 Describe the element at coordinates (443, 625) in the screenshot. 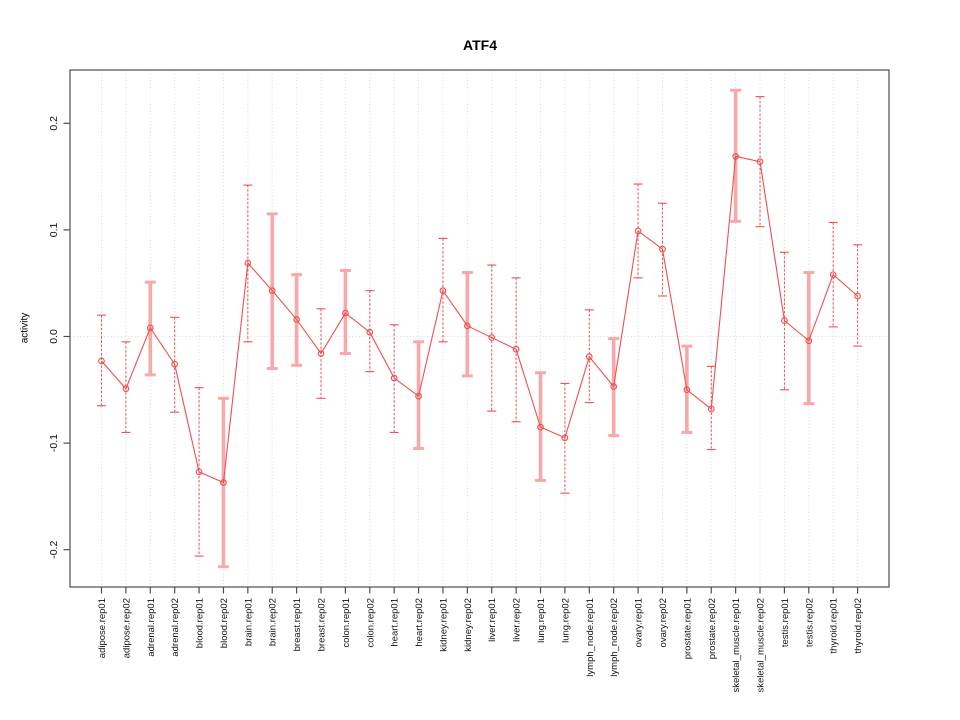

I see `x-tick-label: kidney.rep01` at that location.